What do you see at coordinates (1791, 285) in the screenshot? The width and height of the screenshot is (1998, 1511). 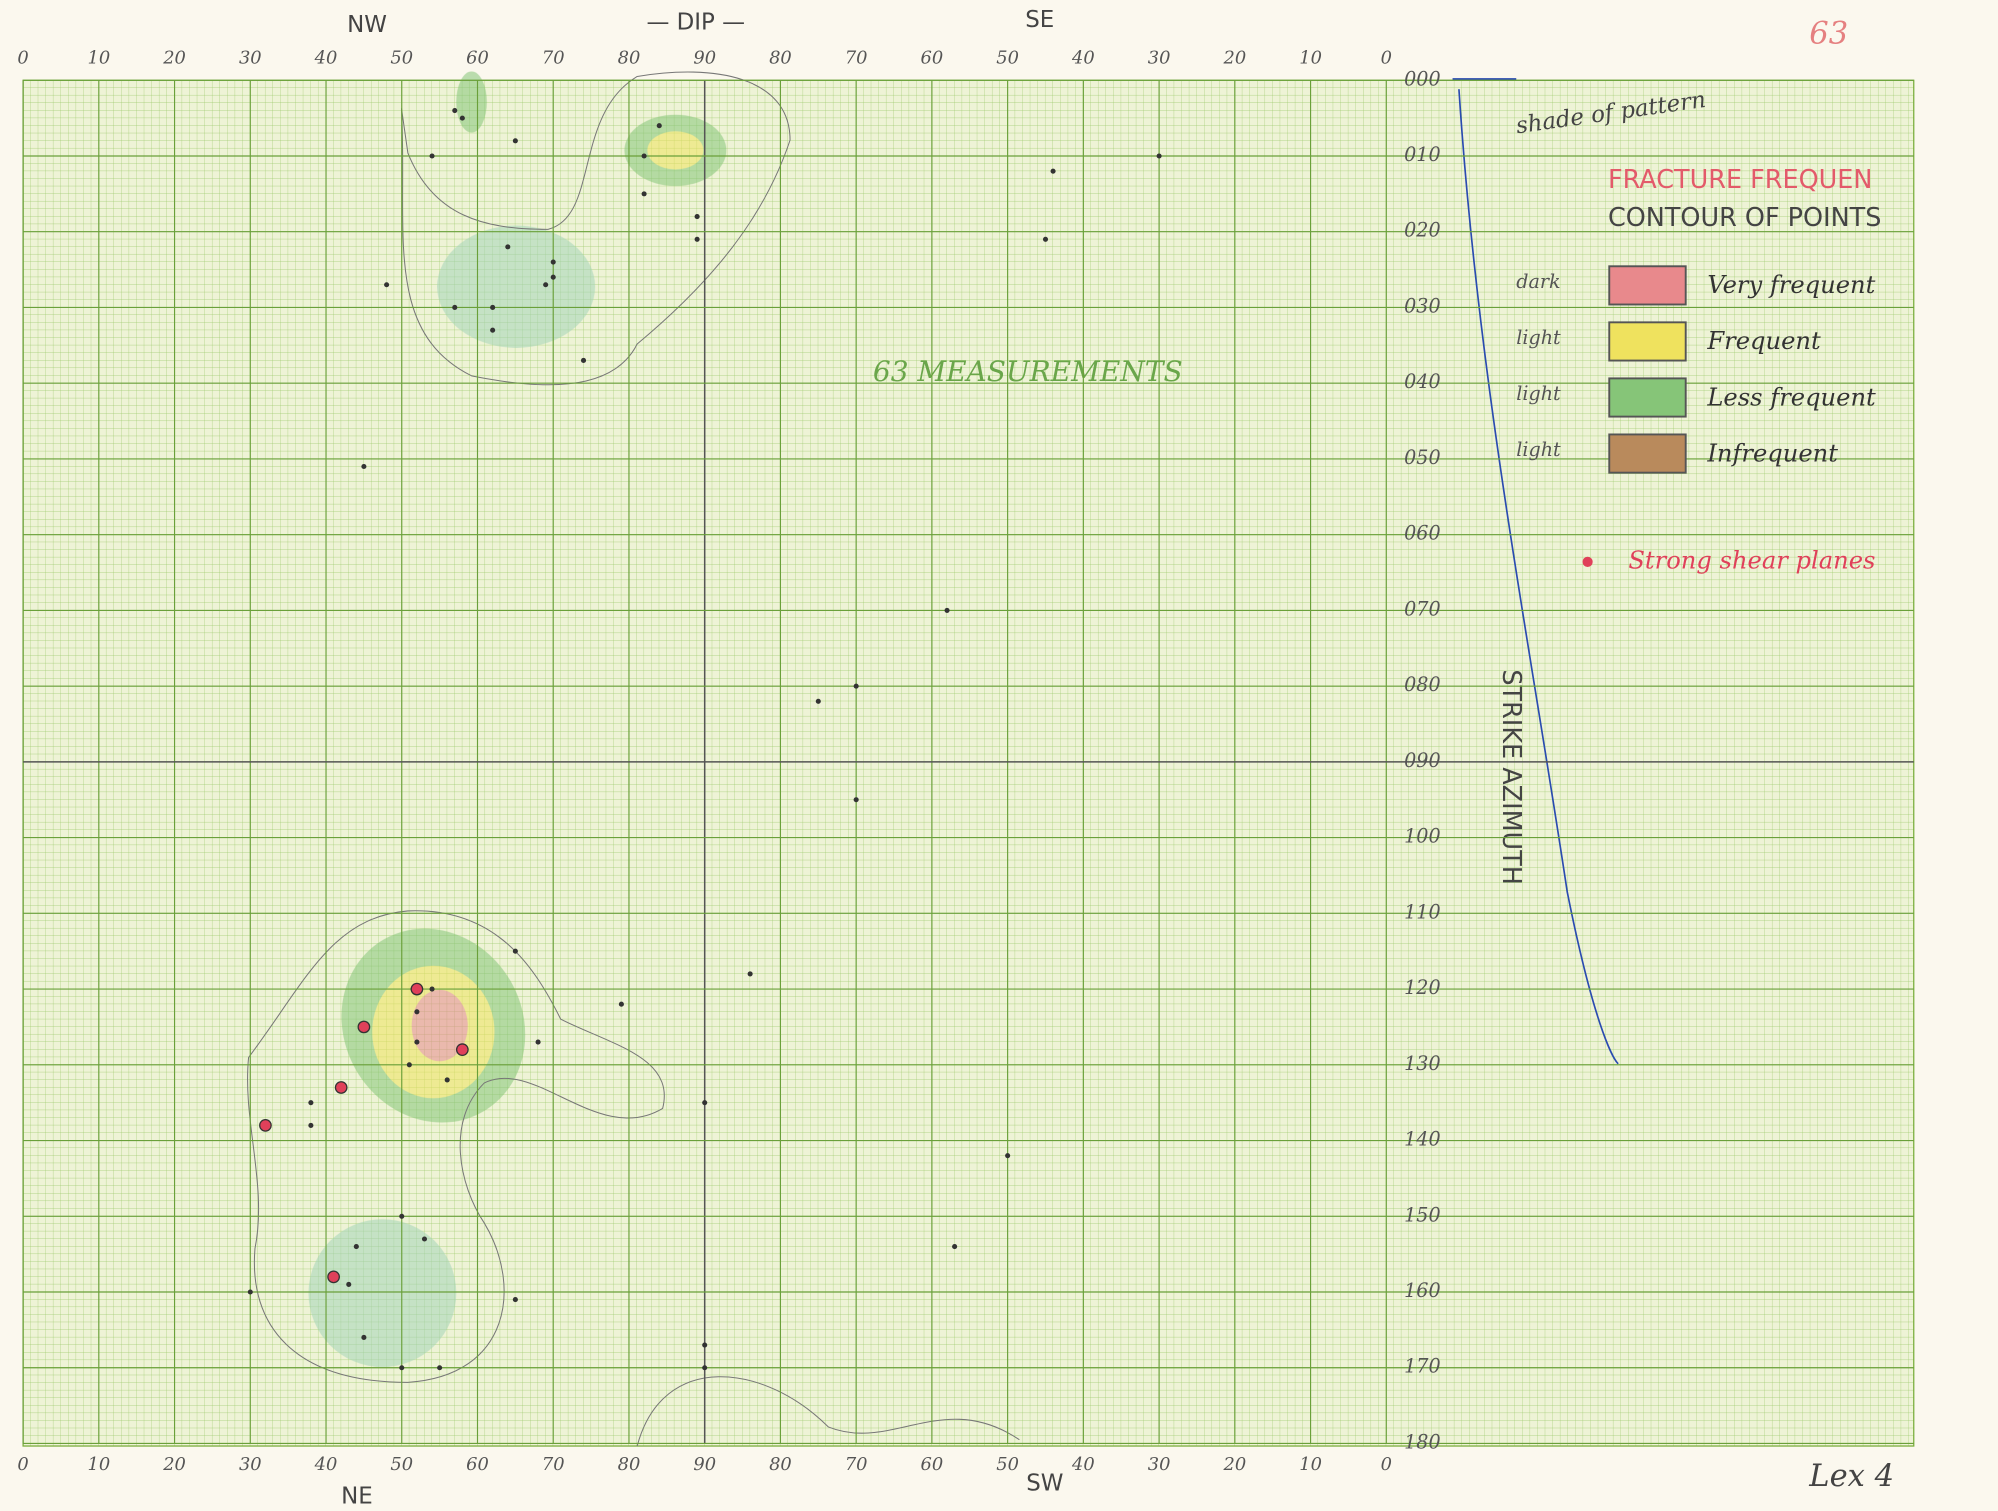 I see `legend-label: Very frequent` at bounding box center [1791, 285].